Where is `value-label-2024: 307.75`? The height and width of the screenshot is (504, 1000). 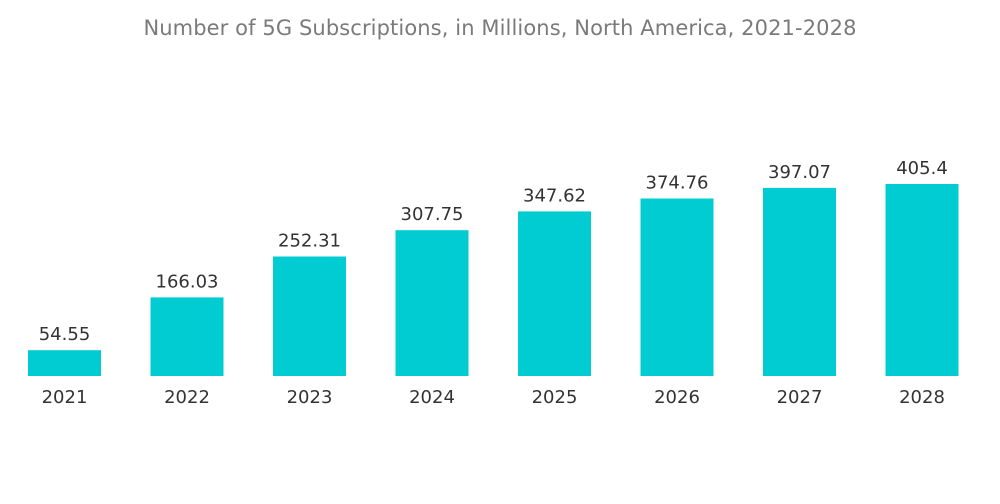 value-label-2024: 307.75 is located at coordinates (432, 214).